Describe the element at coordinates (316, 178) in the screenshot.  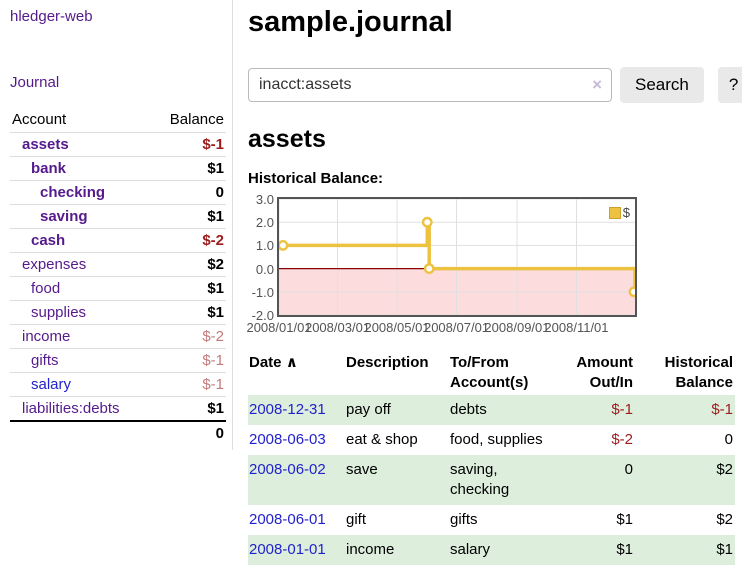
I see `chart-title: Historical Balance:` at that location.